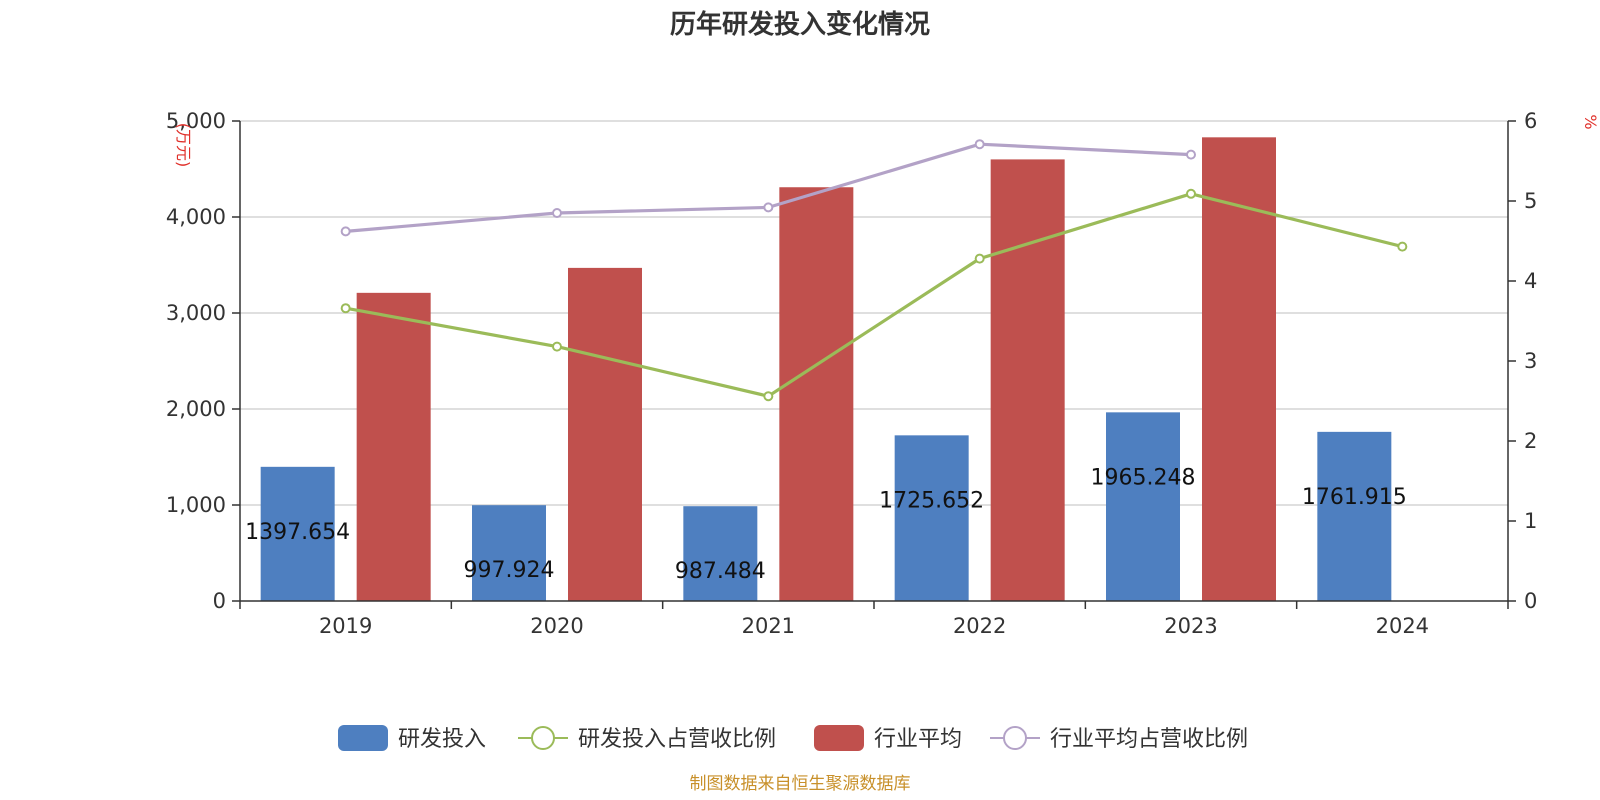 The height and width of the screenshot is (800, 1600). I want to click on source-footer: 制图数据来自恒生聚源数据库, so click(800, 784).